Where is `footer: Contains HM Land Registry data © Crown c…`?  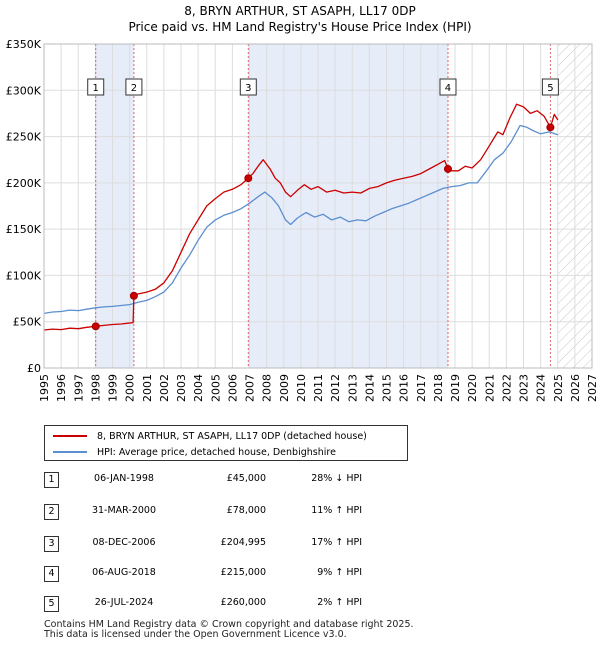 footer: Contains HM Land Registry data © Crown c… is located at coordinates (229, 630).